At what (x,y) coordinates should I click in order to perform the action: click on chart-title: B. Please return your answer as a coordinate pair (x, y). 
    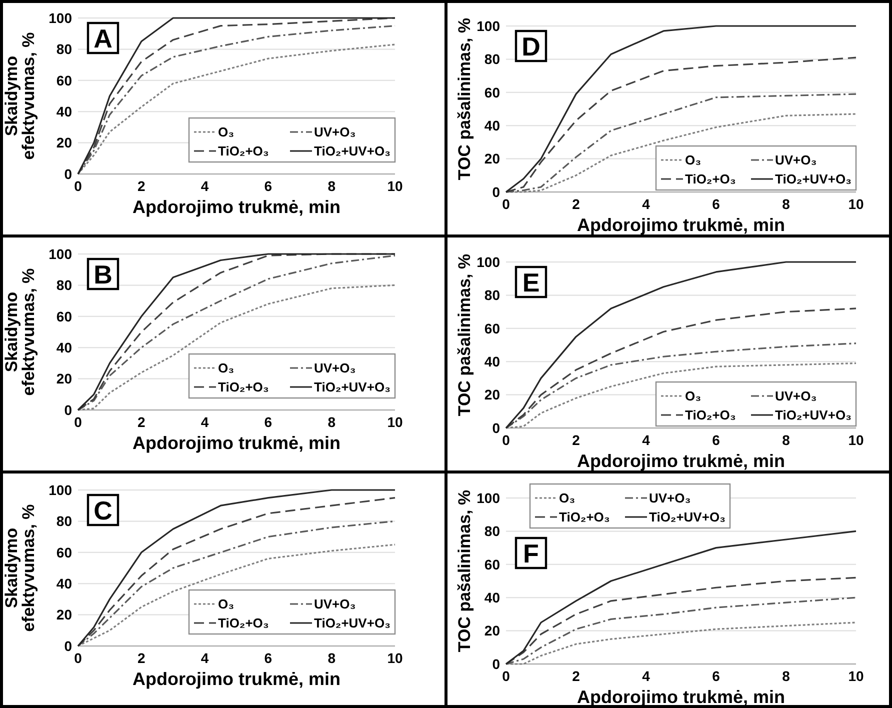
    Looking at the image, I should click on (103, 274).